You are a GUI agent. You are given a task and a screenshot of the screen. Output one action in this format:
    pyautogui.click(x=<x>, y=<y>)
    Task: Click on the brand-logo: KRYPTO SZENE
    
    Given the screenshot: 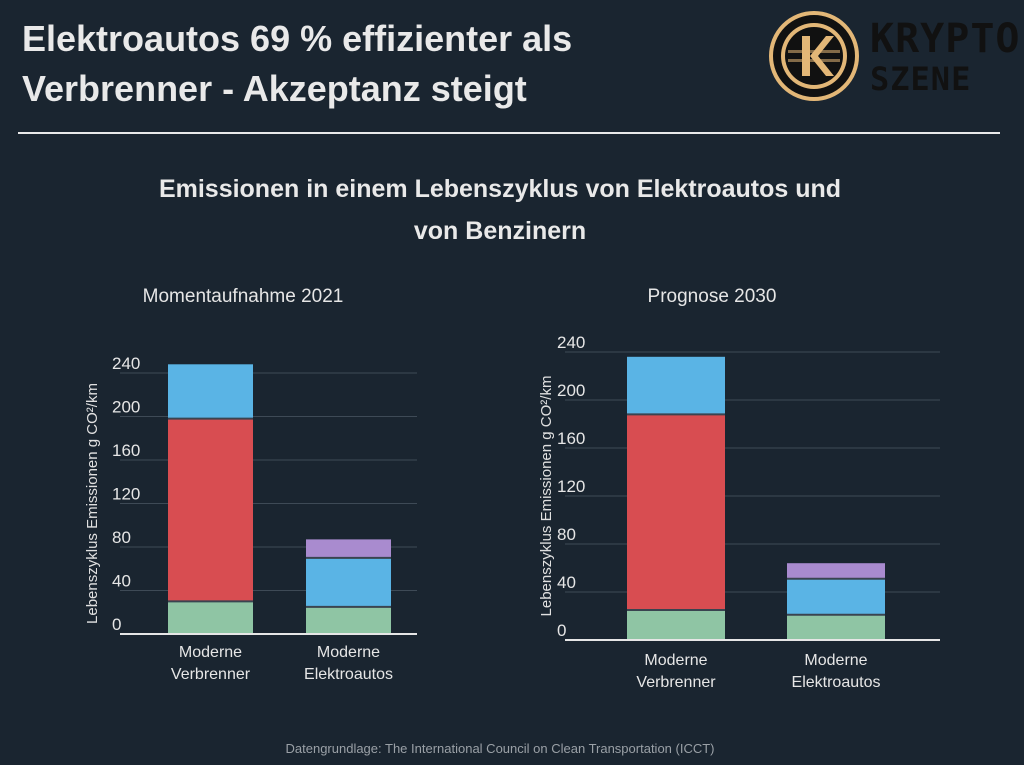 What is the action you would take?
    pyautogui.click(x=894, y=56)
    